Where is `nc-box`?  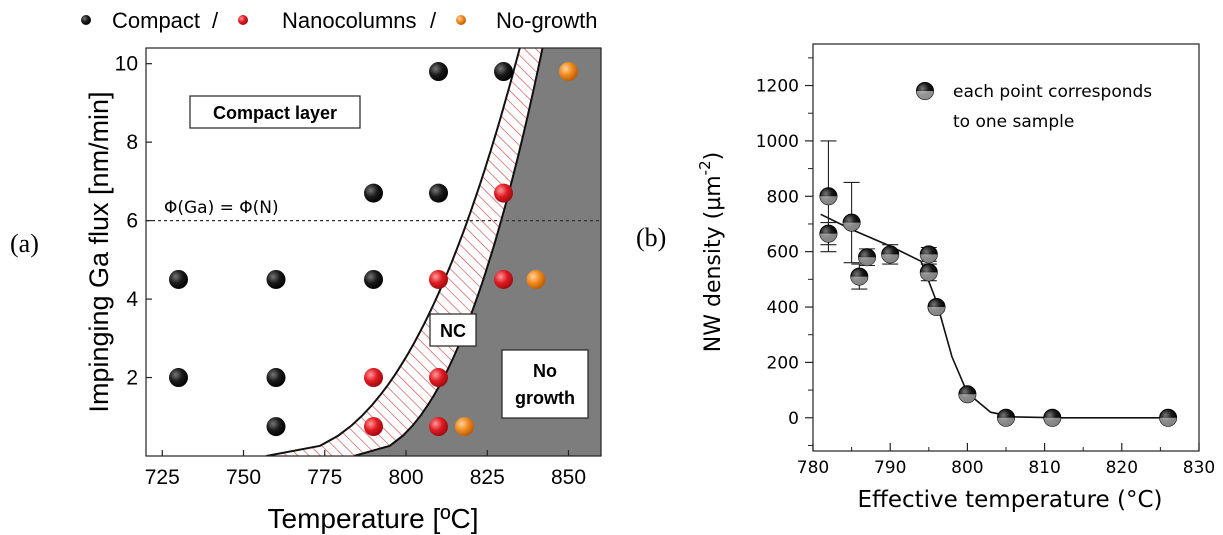 nc-box is located at coordinates (453, 330).